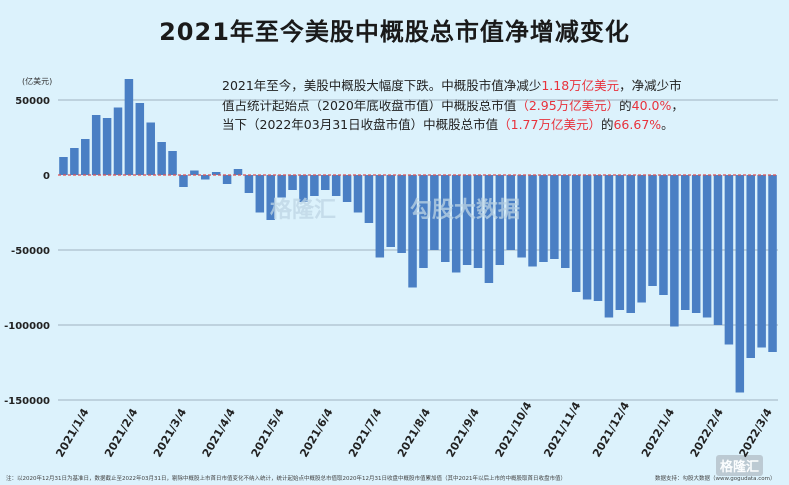 The height and width of the screenshot is (485, 789). What do you see at coordinates (27, 401) in the screenshot?
I see `y-tick-label: -150000` at bounding box center [27, 401].